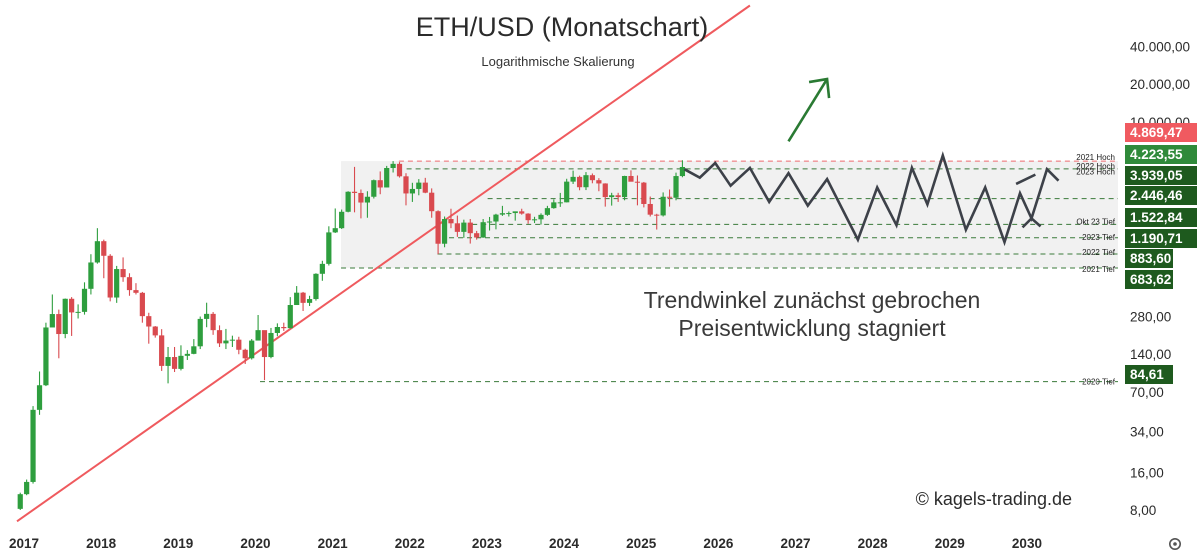 This screenshot has width=1200, height=558. Describe the element at coordinates (1156, 154) in the screenshot. I see `price-badge-text: 4.223,55` at that location.